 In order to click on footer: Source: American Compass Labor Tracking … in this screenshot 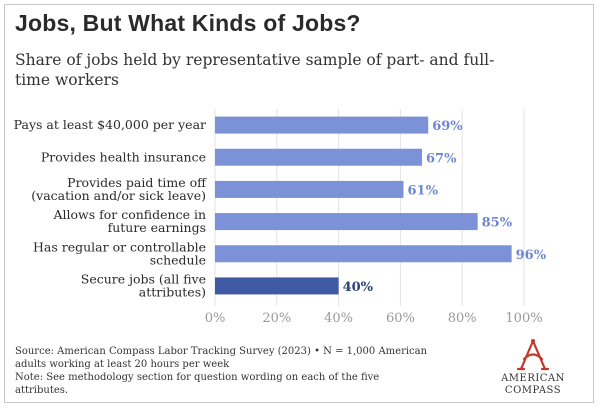, I will do `click(225, 371)`.